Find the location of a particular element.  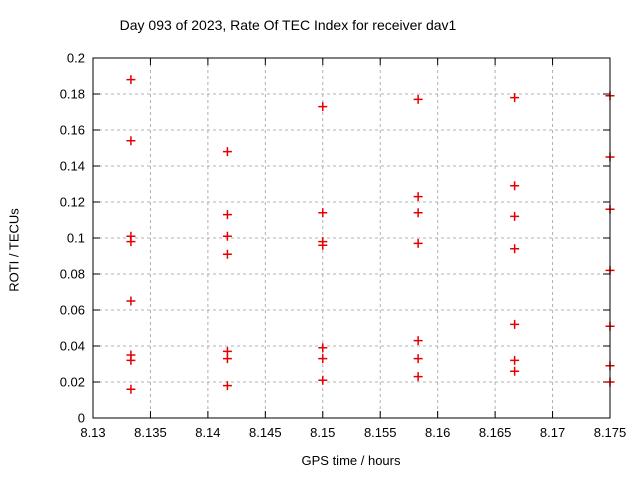

x-axis-label: GPS time / hours is located at coordinates (351, 460).